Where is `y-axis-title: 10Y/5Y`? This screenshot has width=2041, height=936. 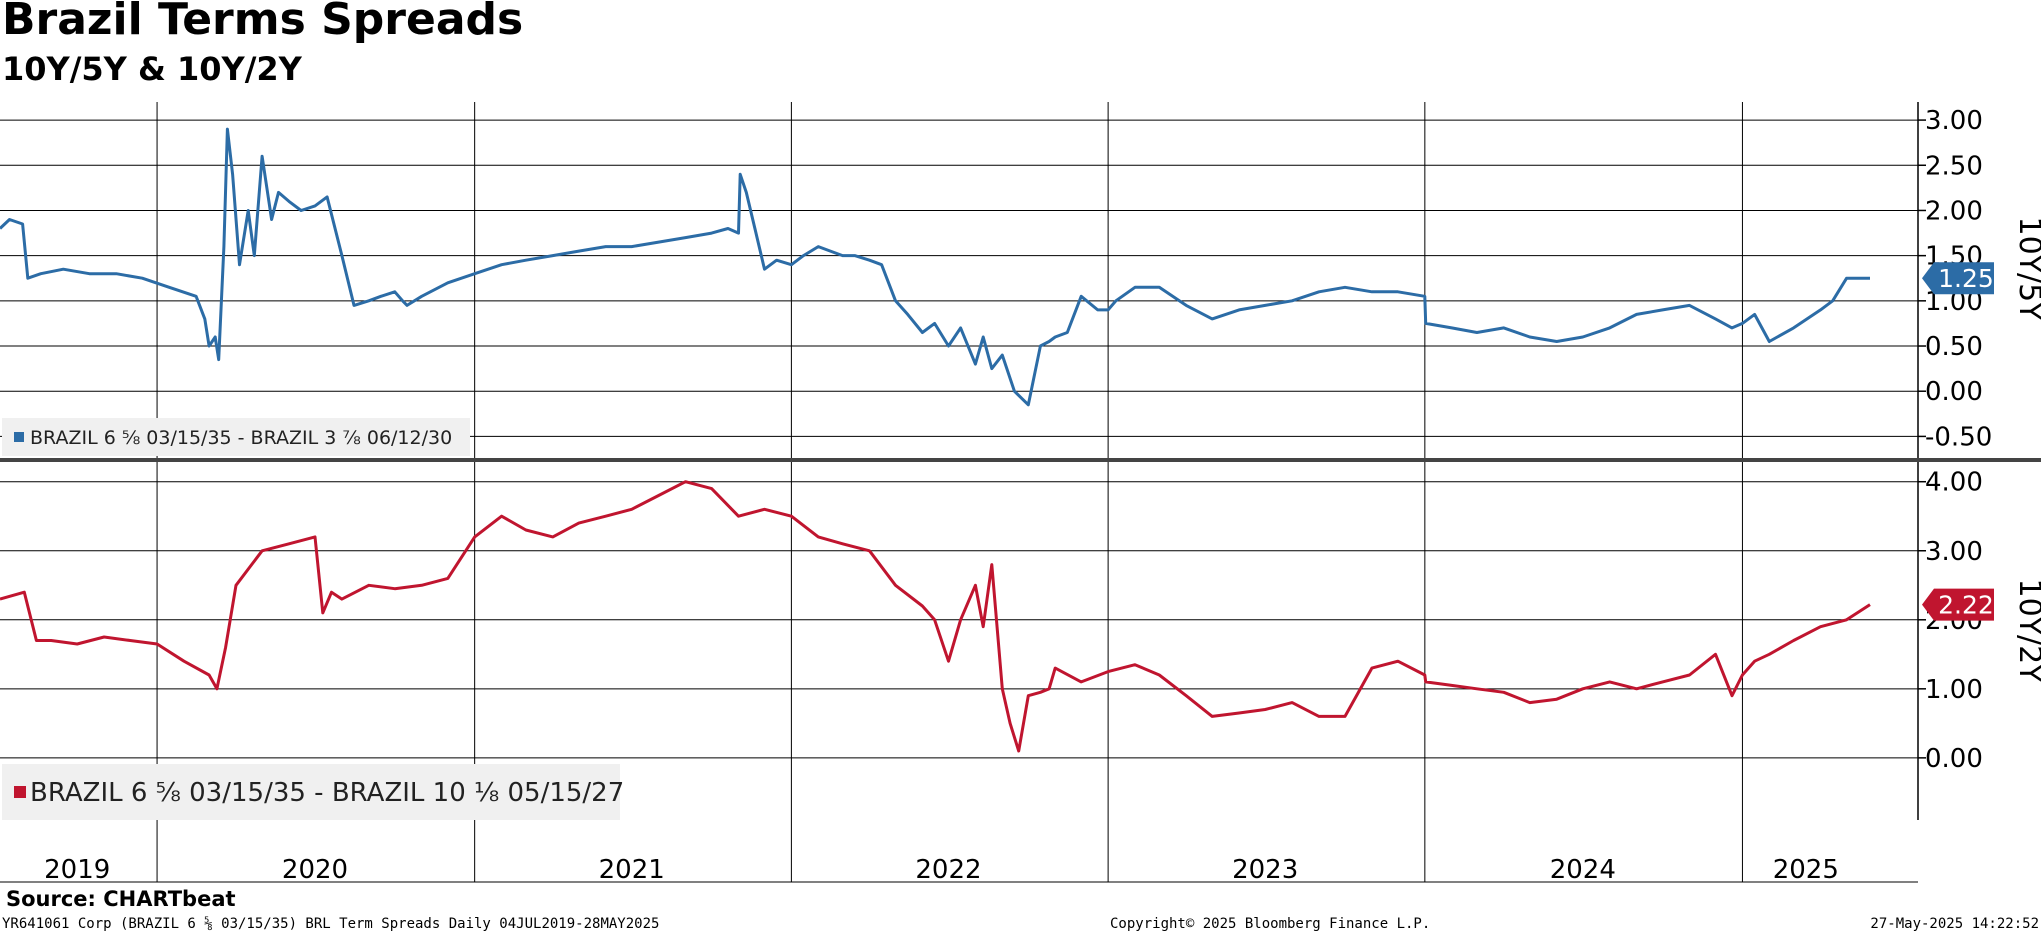
y-axis-title: 10Y/5Y is located at coordinates (2026, 268).